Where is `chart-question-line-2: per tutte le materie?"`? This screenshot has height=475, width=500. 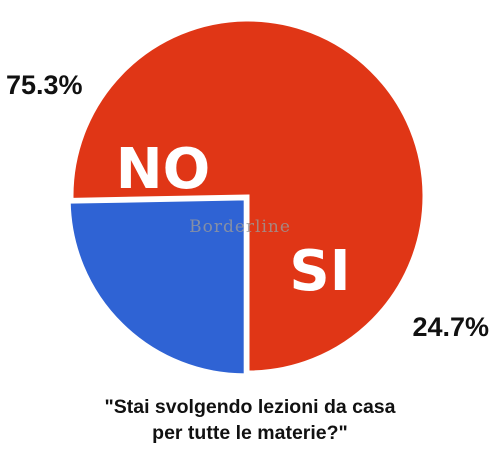 chart-question-line-2: per tutte le materie?" is located at coordinates (250, 433).